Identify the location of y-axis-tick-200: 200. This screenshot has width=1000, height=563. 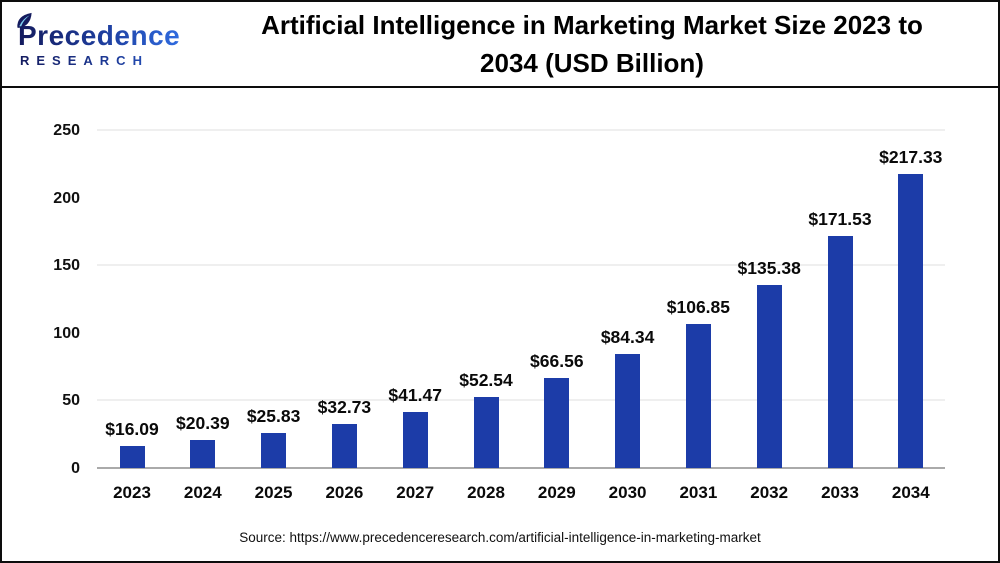
(66, 198).